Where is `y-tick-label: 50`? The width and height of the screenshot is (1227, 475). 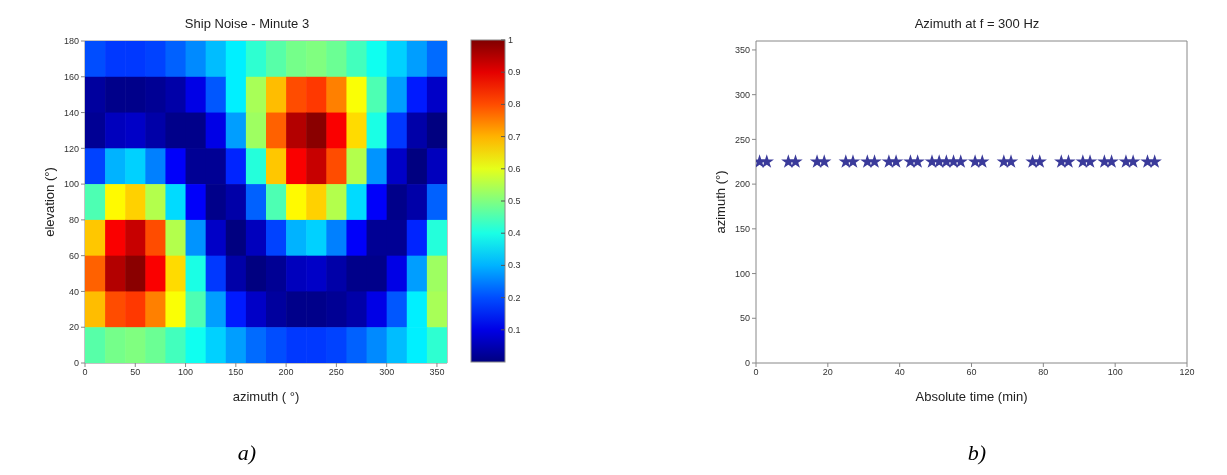
y-tick-label: 50 is located at coordinates (744, 318).